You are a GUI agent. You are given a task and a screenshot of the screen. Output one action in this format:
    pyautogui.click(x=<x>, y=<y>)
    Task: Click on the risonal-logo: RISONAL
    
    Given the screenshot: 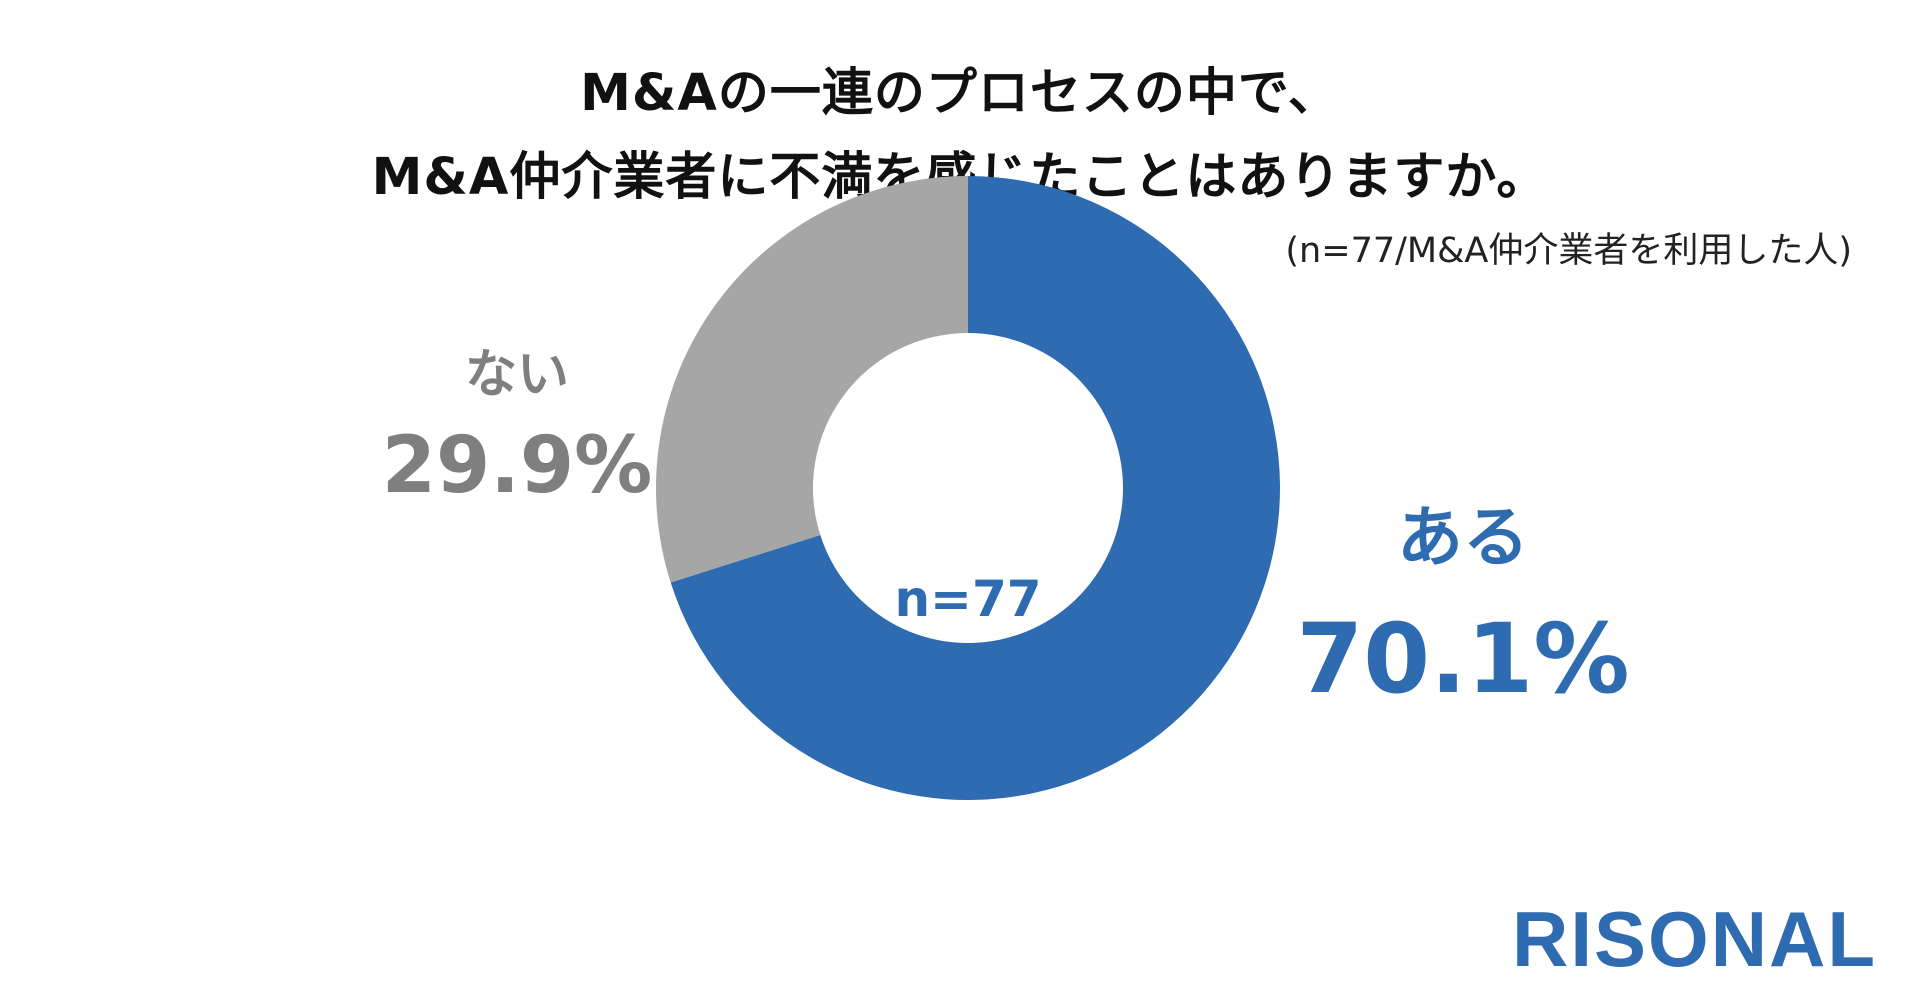 What is the action you would take?
    pyautogui.click(x=1694, y=939)
    